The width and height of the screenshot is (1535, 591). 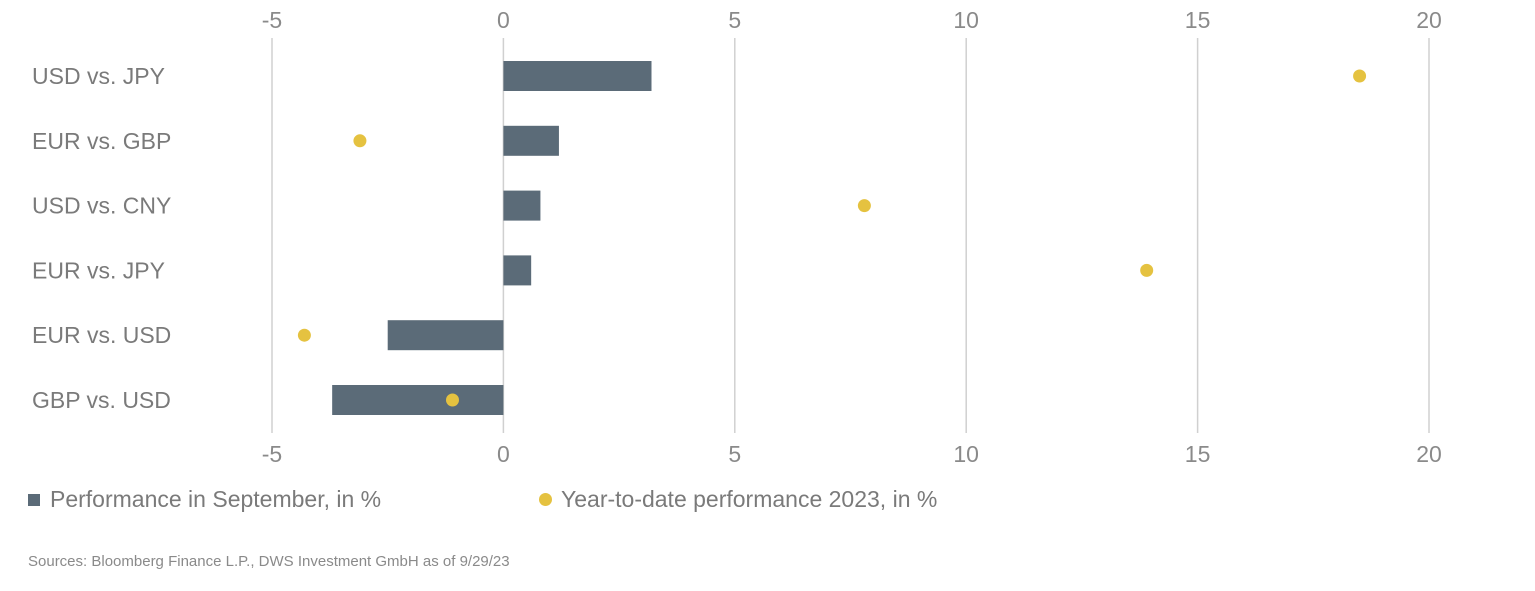 What do you see at coordinates (492, 238) in the screenshot?
I see `september-performance-bars` at bounding box center [492, 238].